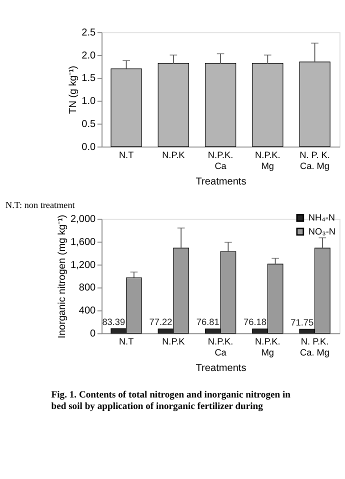 The width and height of the screenshot is (345, 479). What do you see at coordinates (89, 78) in the screenshot?
I see `y-tick-label: 1.5` at bounding box center [89, 78].